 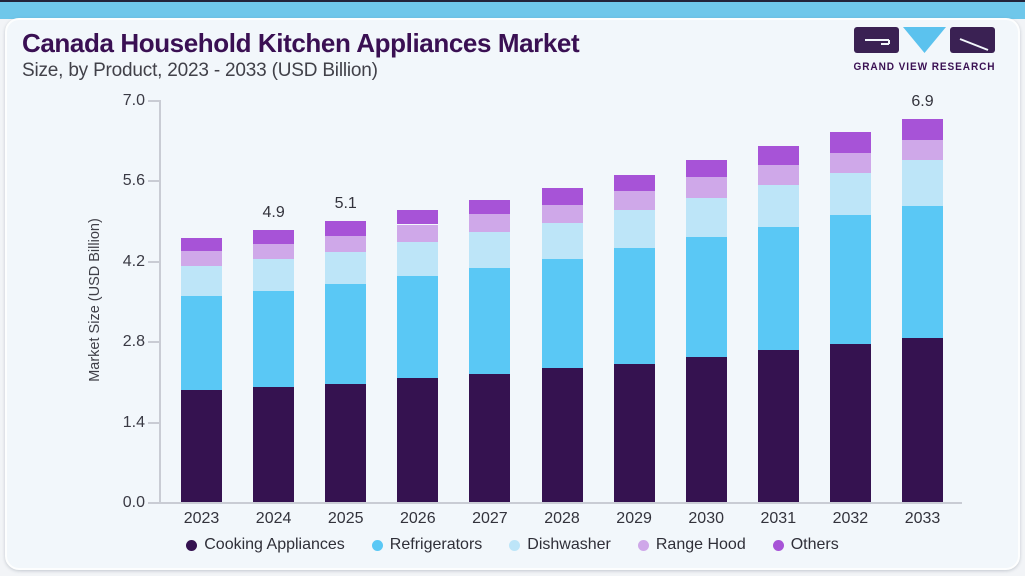 What do you see at coordinates (133, 502) in the screenshot?
I see `y-tick-label: 0.0` at bounding box center [133, 502].